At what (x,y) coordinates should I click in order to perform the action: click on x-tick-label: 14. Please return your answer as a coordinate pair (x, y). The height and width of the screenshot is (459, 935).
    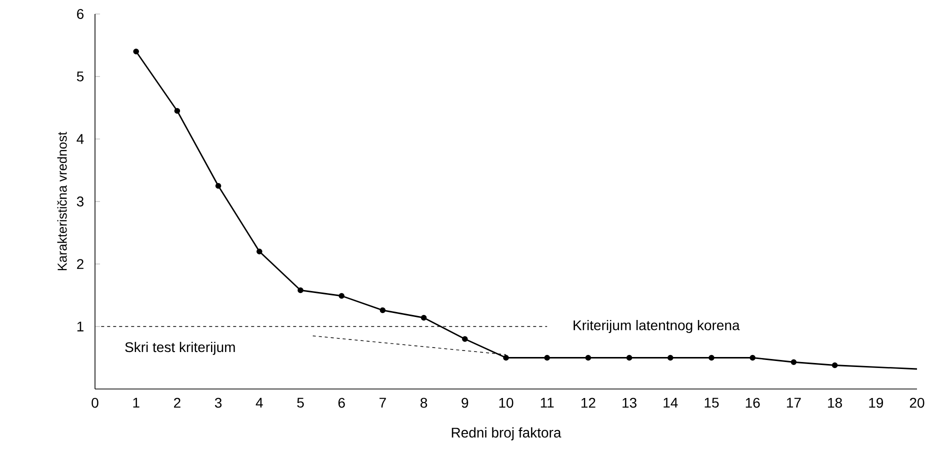
    Looking at the image, I should click on (671, 403).